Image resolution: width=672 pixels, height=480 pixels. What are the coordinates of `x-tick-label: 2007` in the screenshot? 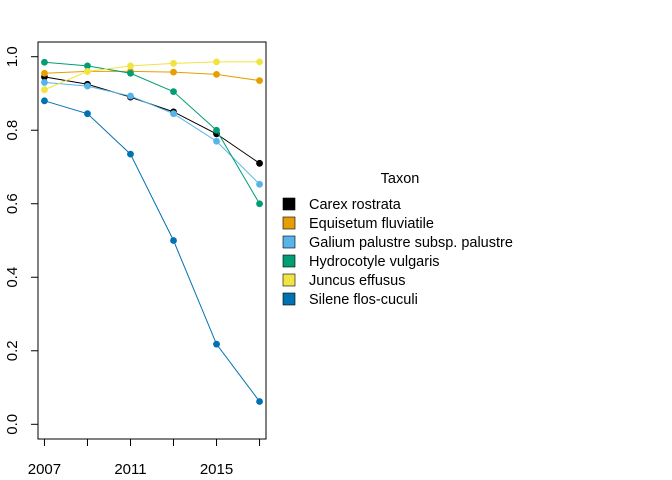 It's located at (44, 469).